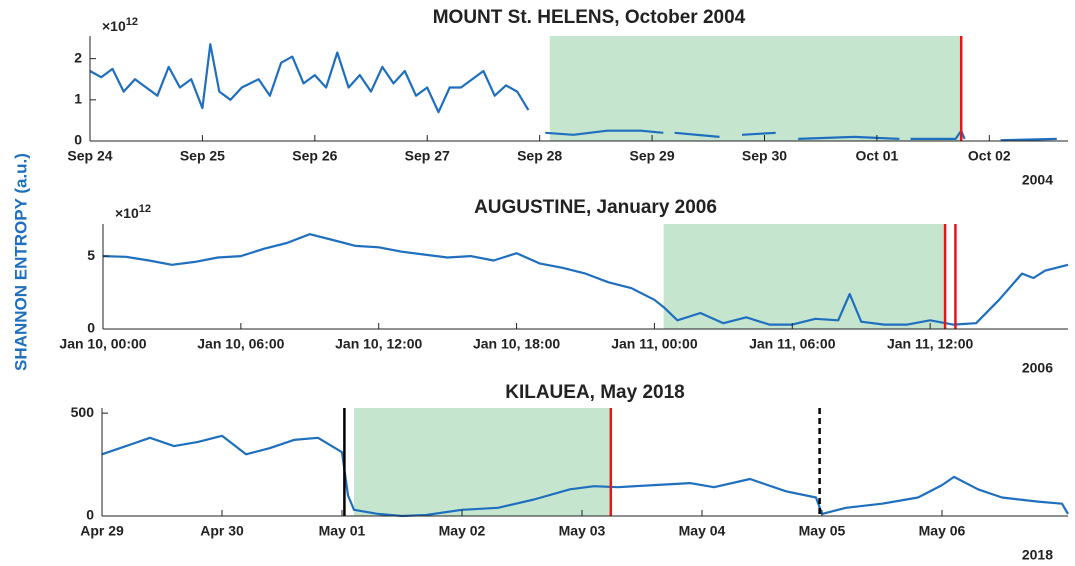 This screenshot has width=1075, height=566. What do you see at coordinates (822, 531) in the screenshot?
I see `x-tick-label: May 05` at bounding box center [822, 531].